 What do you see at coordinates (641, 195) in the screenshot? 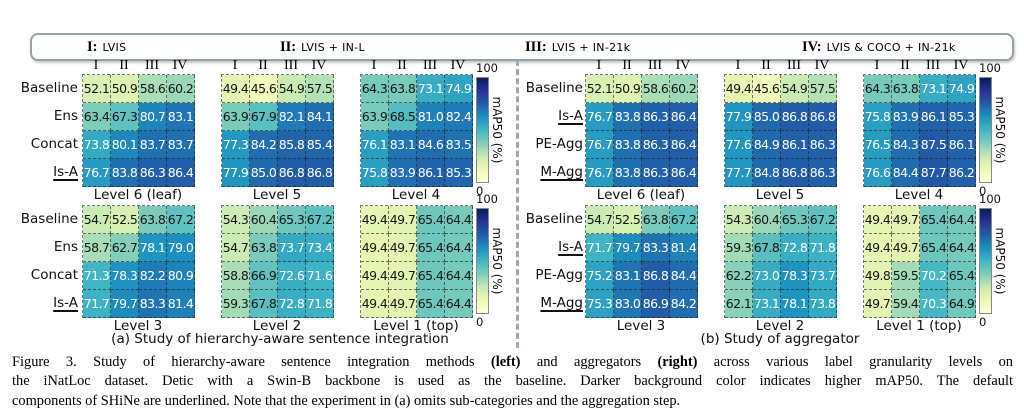
I see `heatmap-title: Level 6 (leaf)` at bounding box center [641, 195].